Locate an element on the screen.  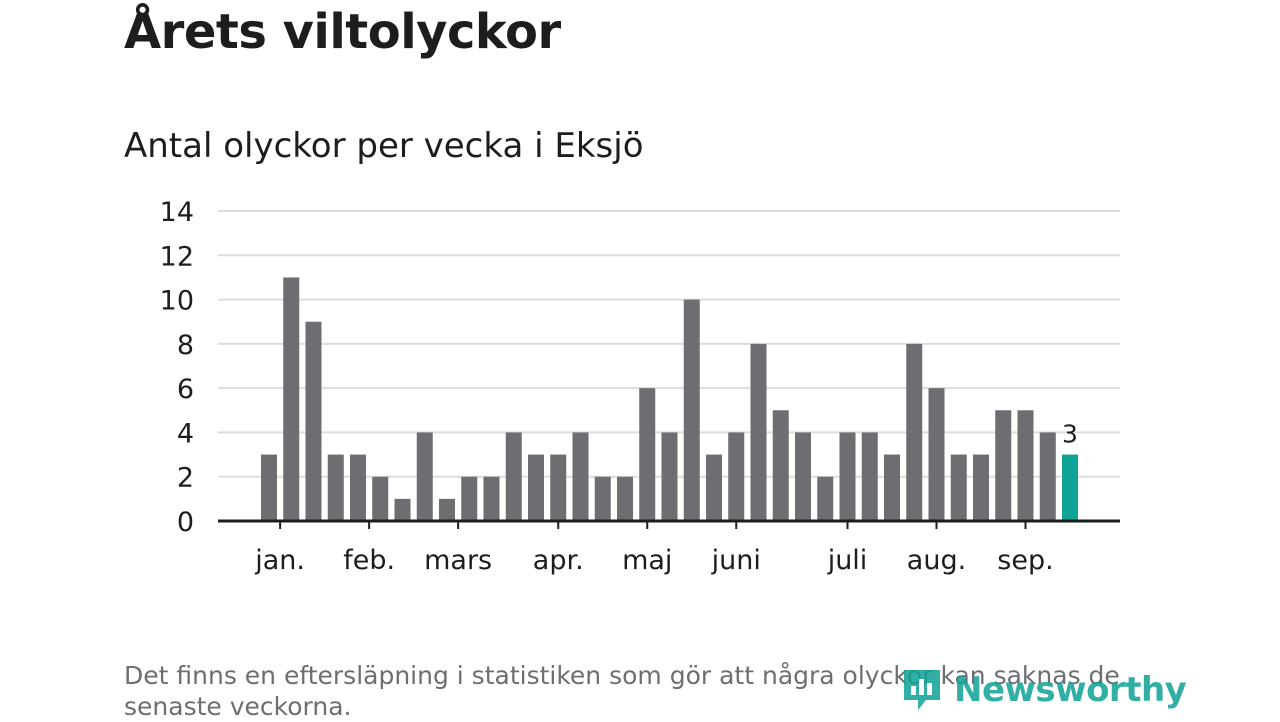
x-tick-label: mars is located at coordinates (458, 560).